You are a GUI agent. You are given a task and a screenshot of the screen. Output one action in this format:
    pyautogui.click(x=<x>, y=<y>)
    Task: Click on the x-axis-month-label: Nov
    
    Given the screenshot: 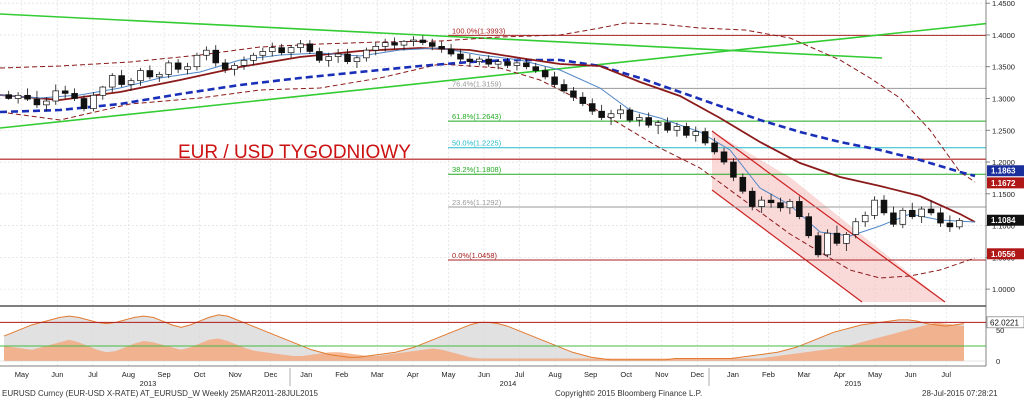 What is the action you would take?
    pyautogui.click(x=235, y=374)
    